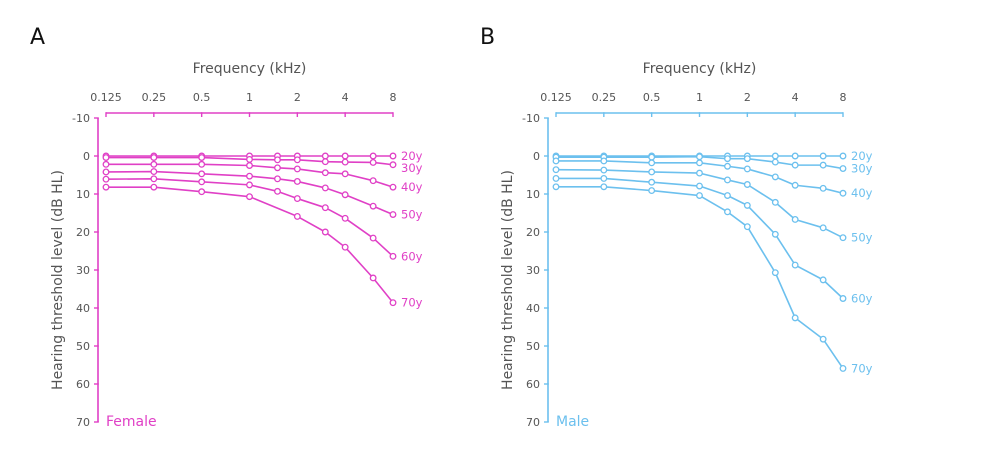 This screenshot has height=472, width=1000. Describe the element at coordinates (712, 205) in the screenshot. I see `series-50y: 50y` at that location.